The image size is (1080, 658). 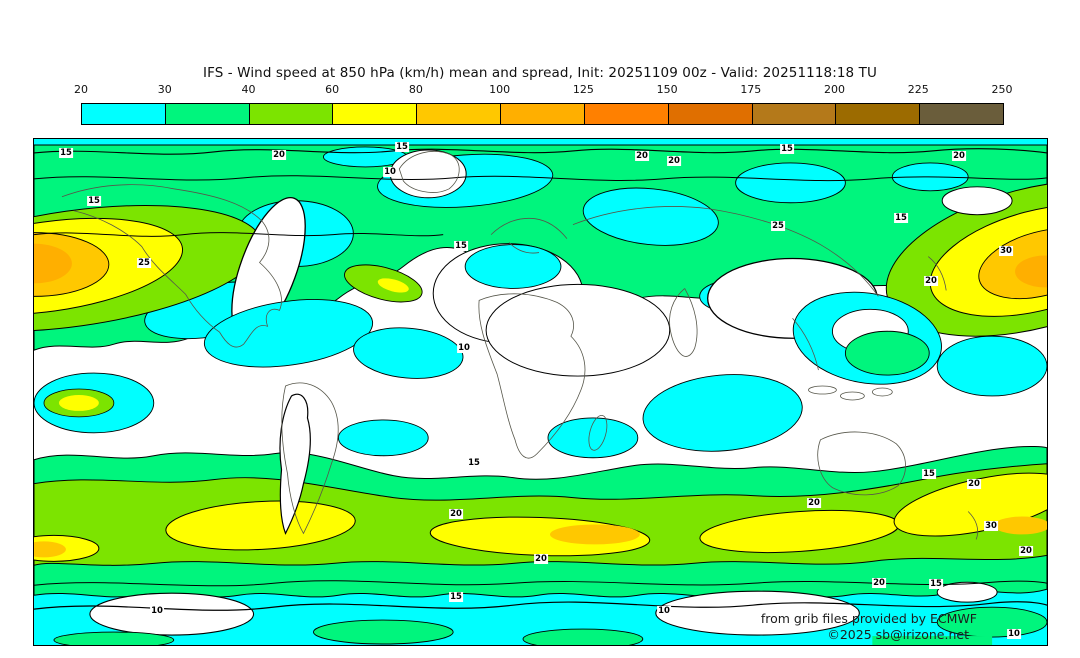 I want to click on attribution-ecmwf: from grib files provided by ECMWF, so click(x=868, y=618).